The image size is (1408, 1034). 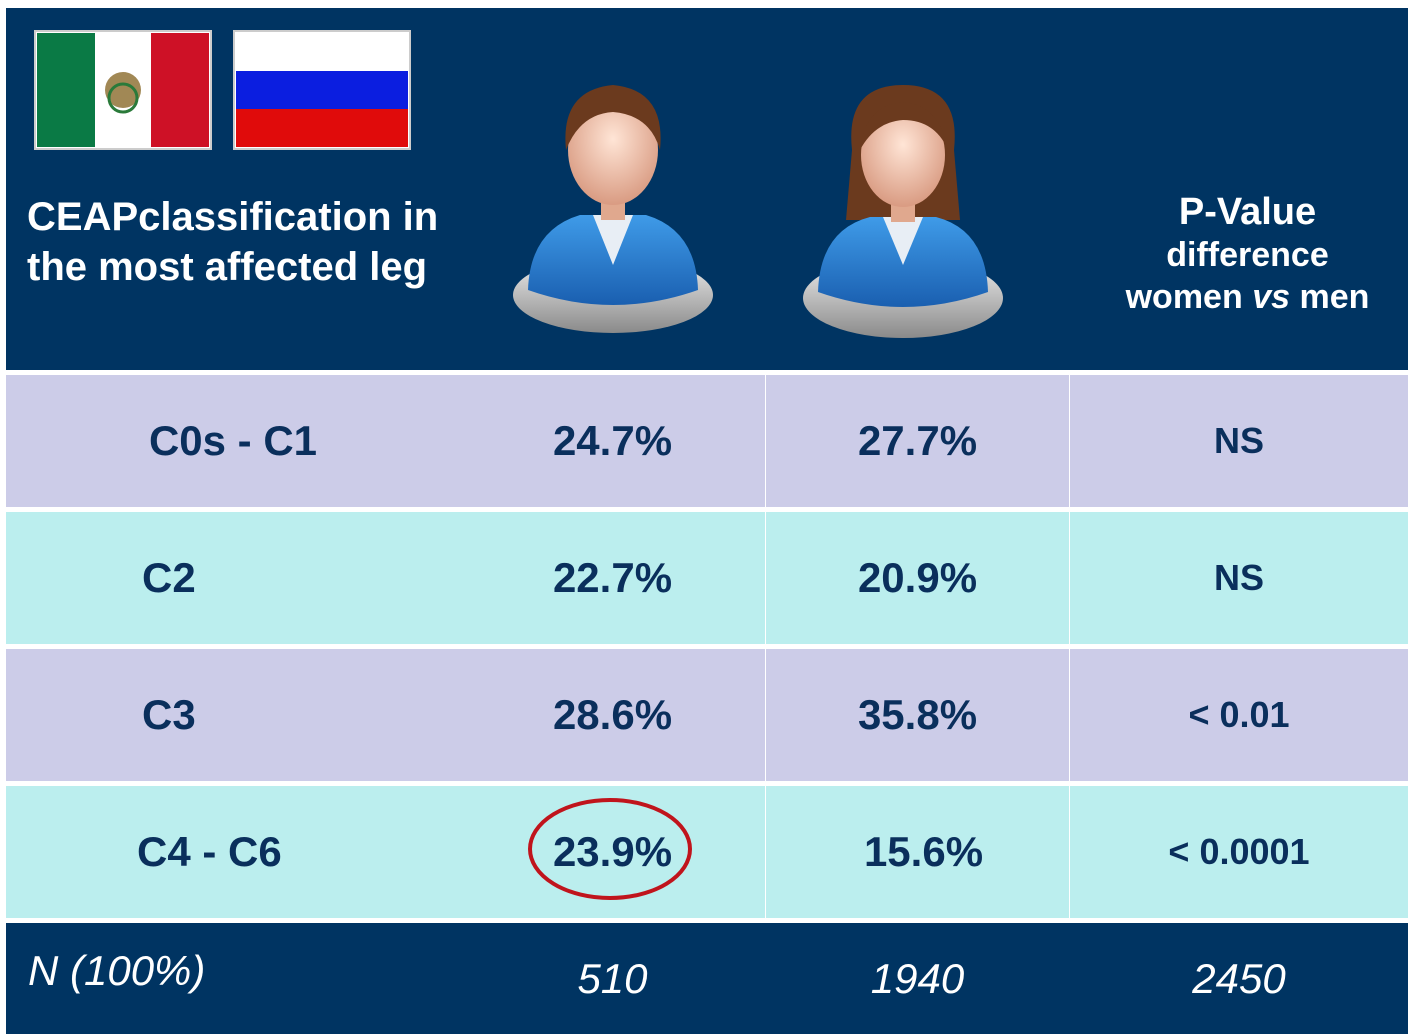 I want to click on table-cell: < 0.01, so click(x=1239, y=715).